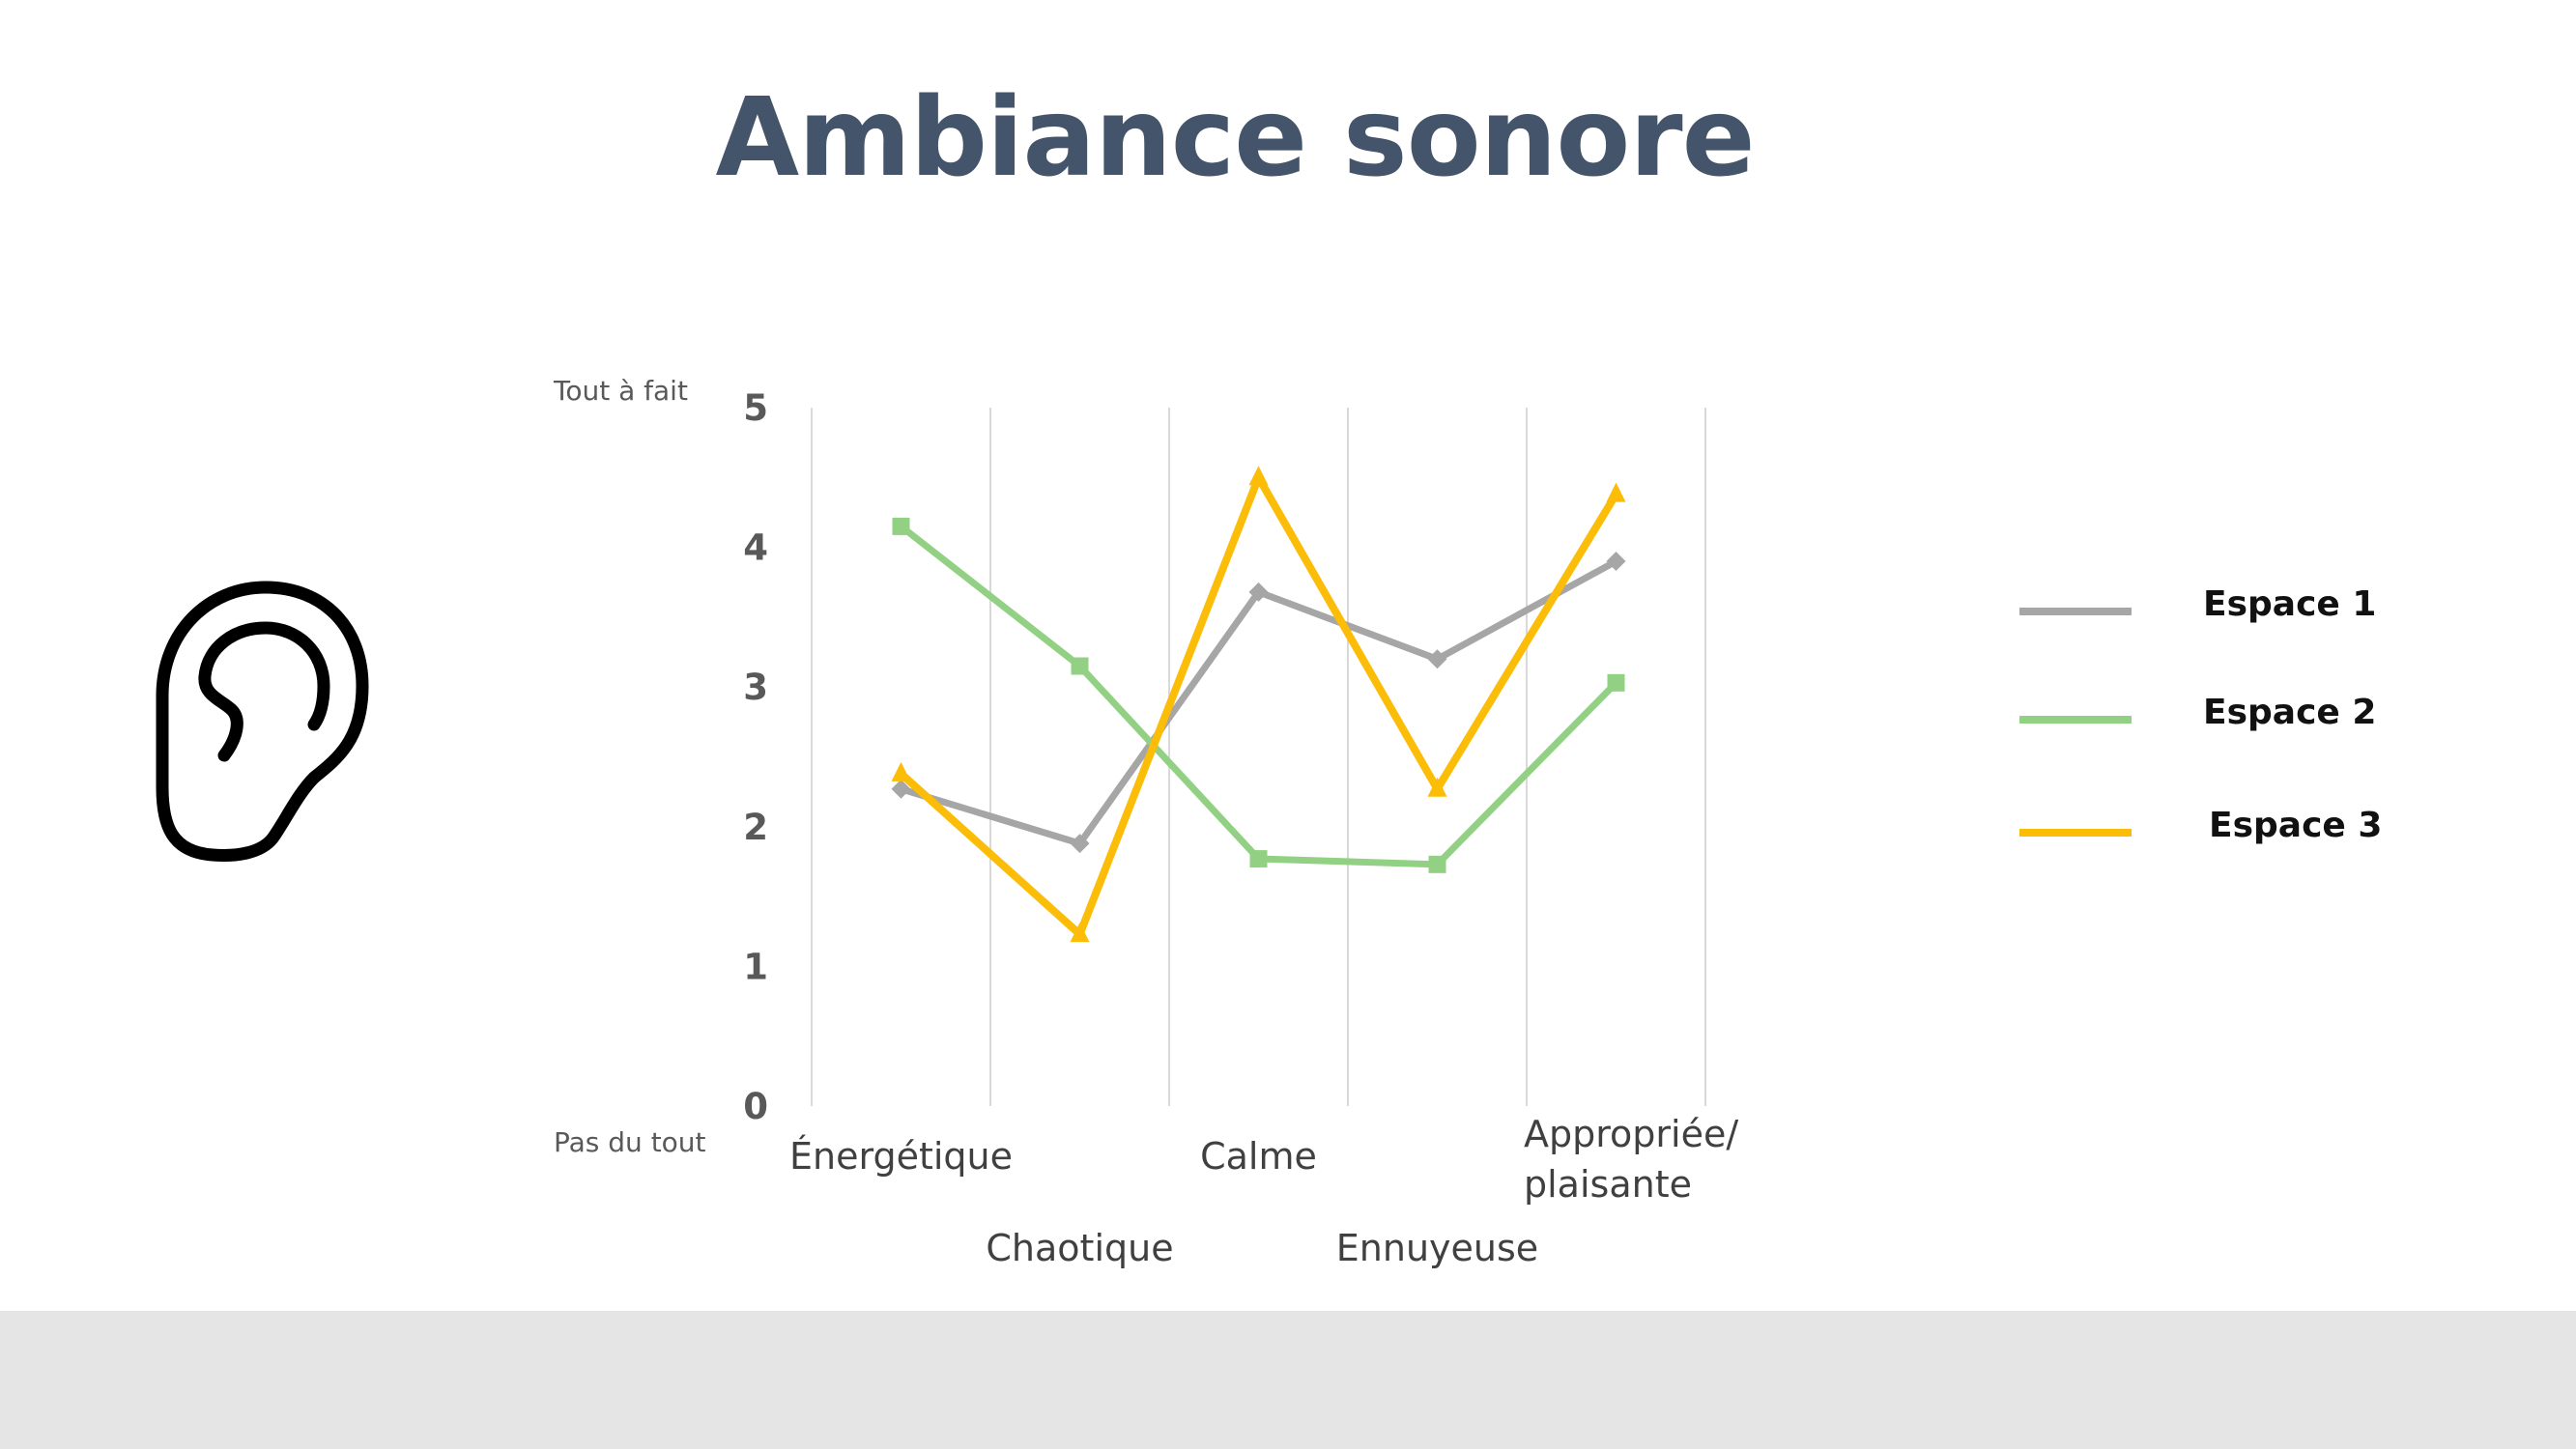 Image resolution: width=2576 pixels, height=1449 pixels. I want to click on legend-label: Espace 3, so click(2296, 825).